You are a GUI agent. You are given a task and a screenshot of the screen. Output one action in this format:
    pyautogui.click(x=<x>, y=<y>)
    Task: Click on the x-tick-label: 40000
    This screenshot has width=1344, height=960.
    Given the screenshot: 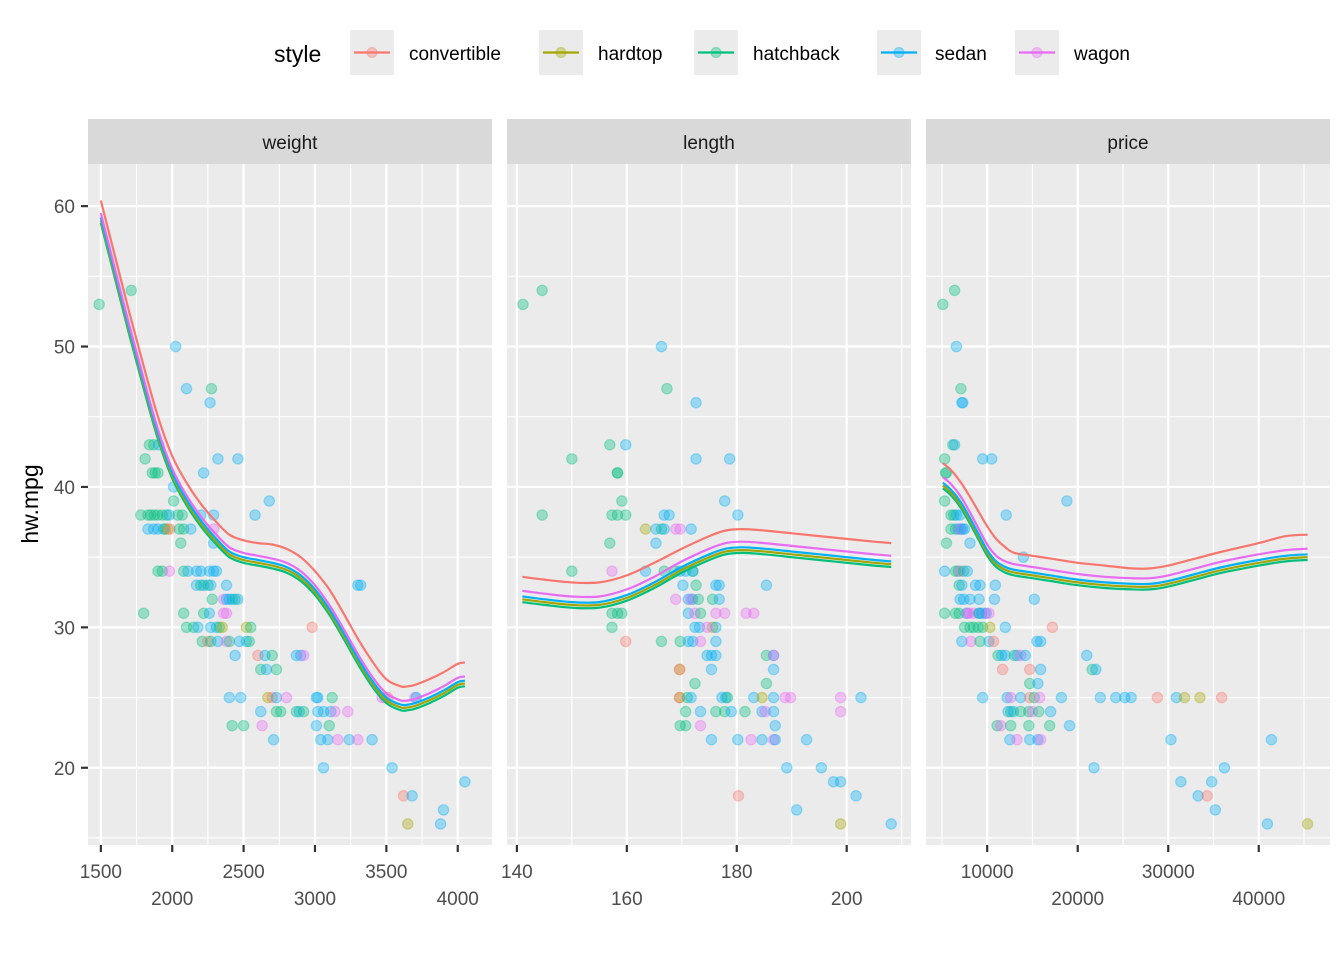 What is the action you would take?
    pyautogui.click(x=1258, y=899)
    